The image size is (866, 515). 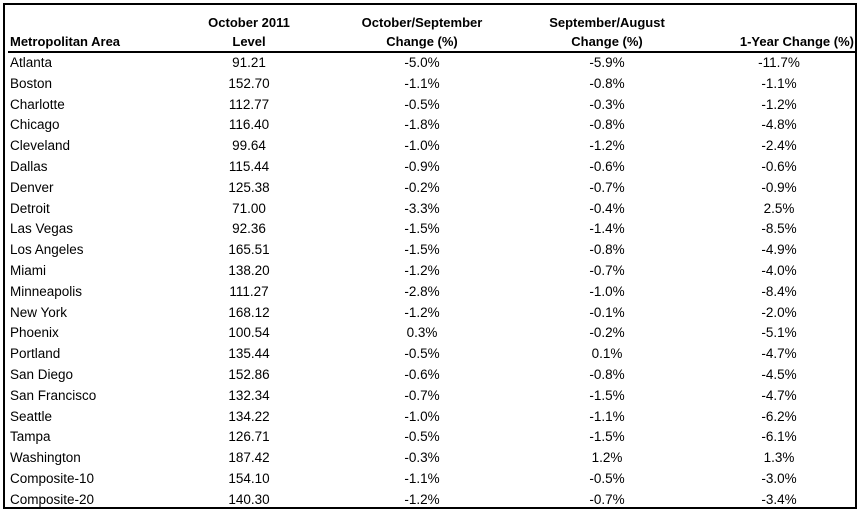 I want to click on metro-area-cell: Miami, so click(x=28, y=270).